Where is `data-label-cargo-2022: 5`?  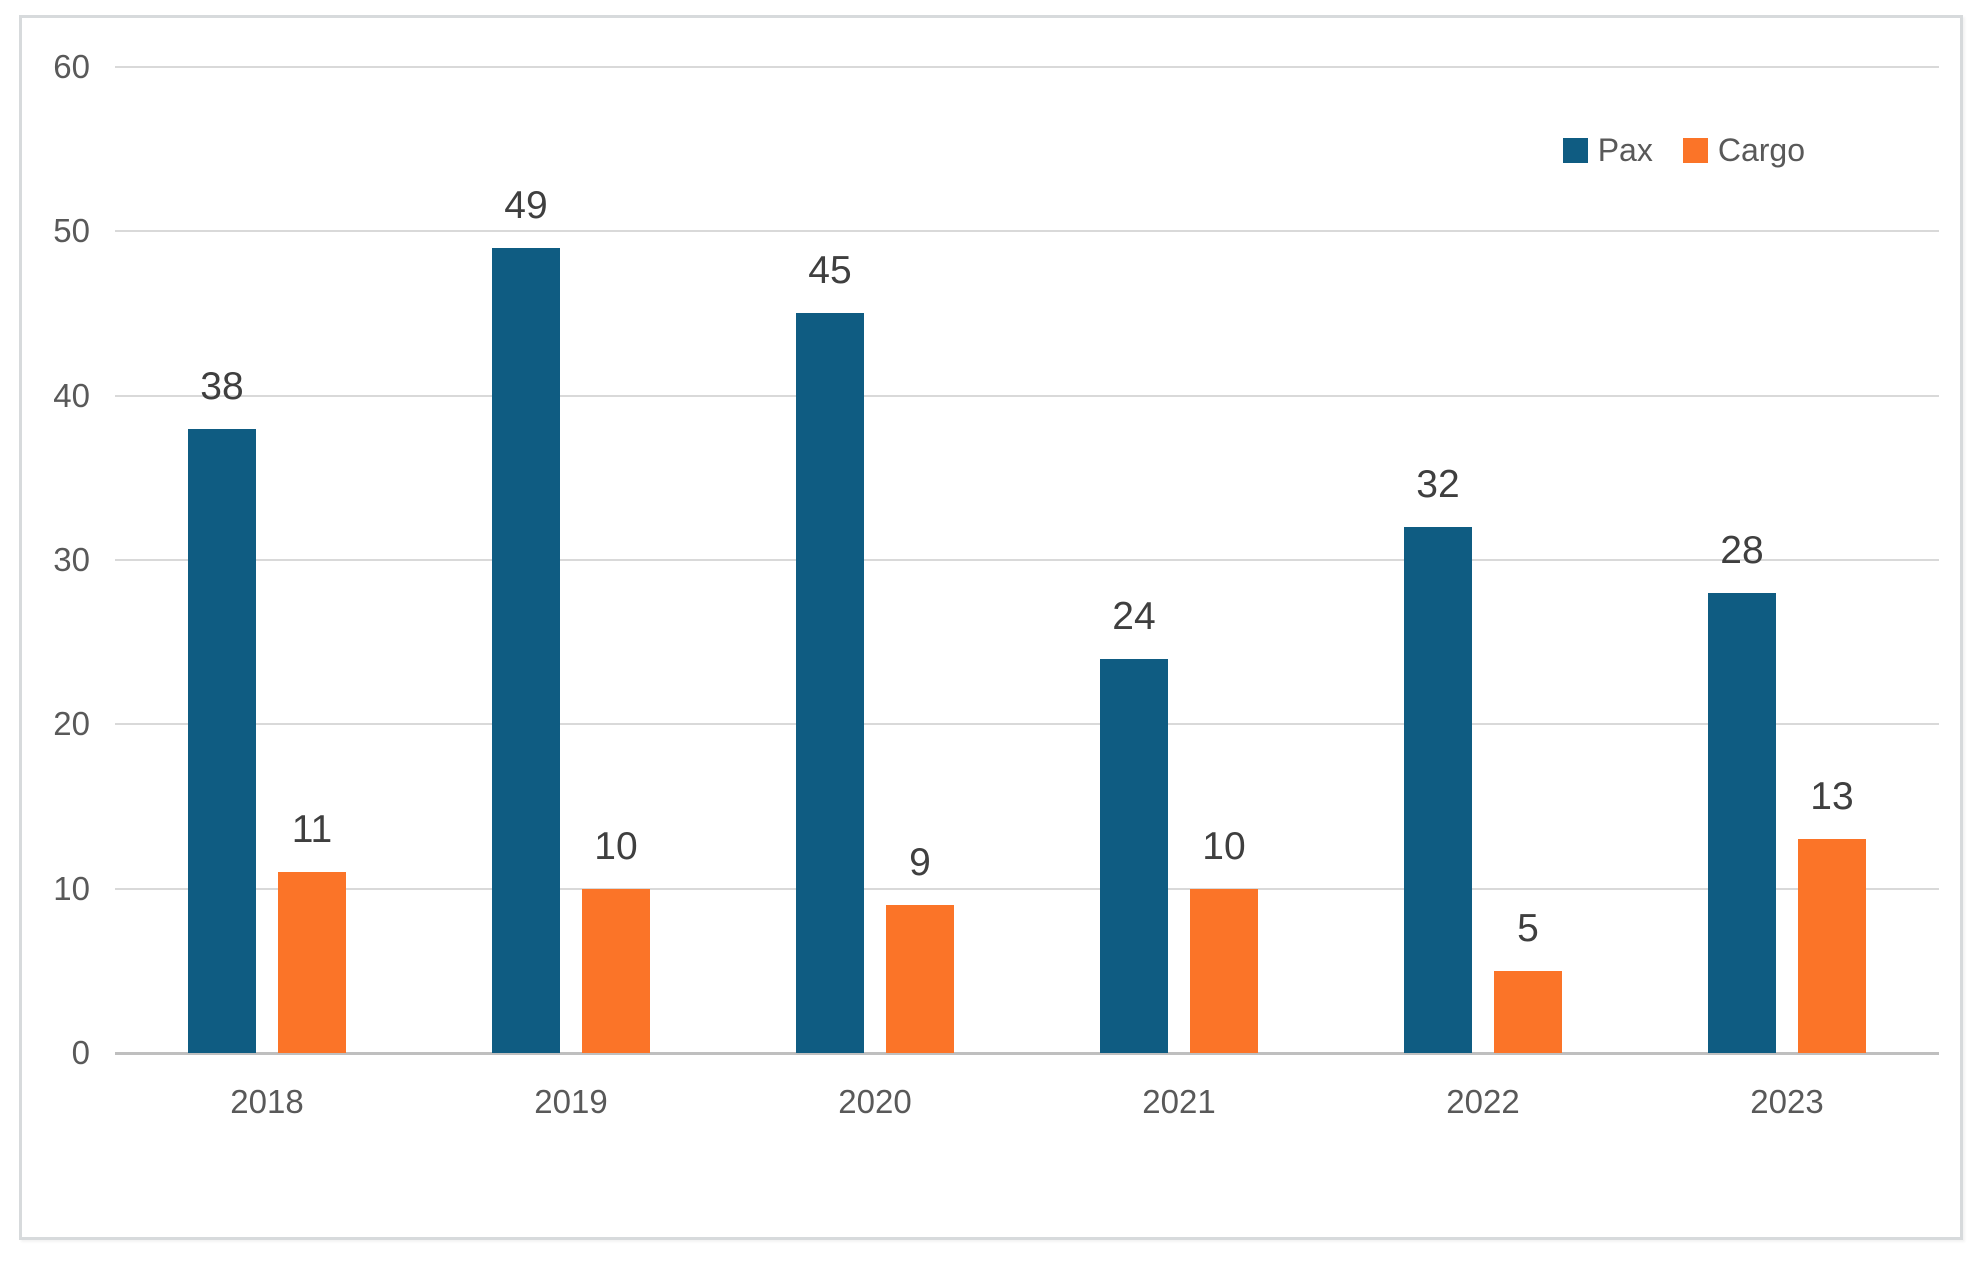
data-label-cargo-2022: 5 is located at coordinates (1528, 928).